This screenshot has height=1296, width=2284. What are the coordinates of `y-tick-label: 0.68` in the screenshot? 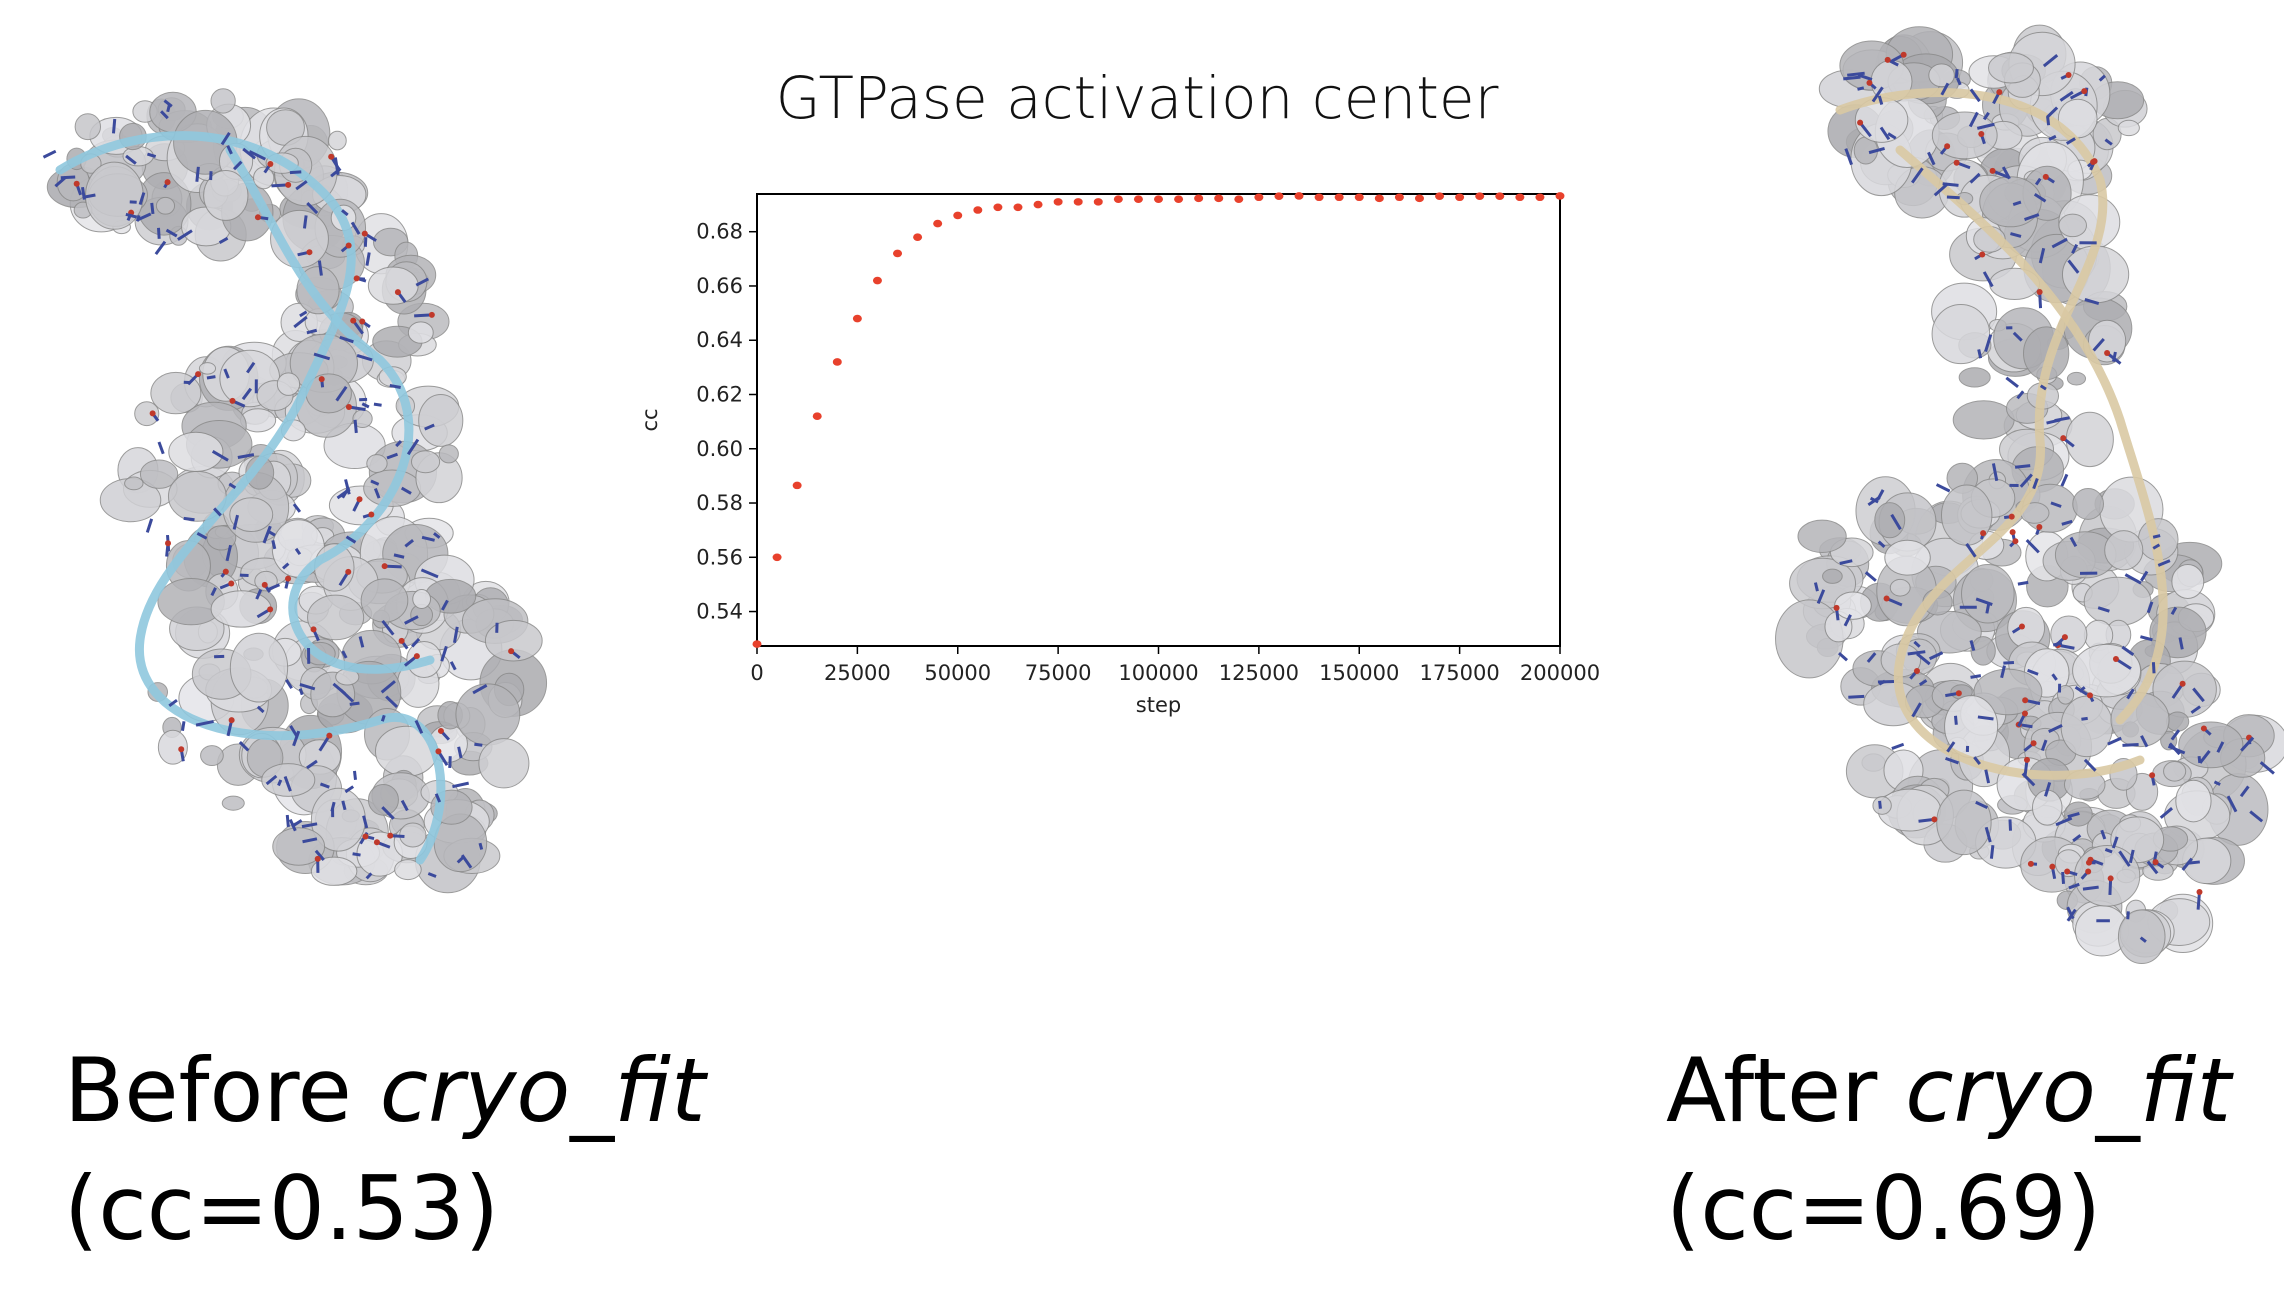 It's located at (719, 232).